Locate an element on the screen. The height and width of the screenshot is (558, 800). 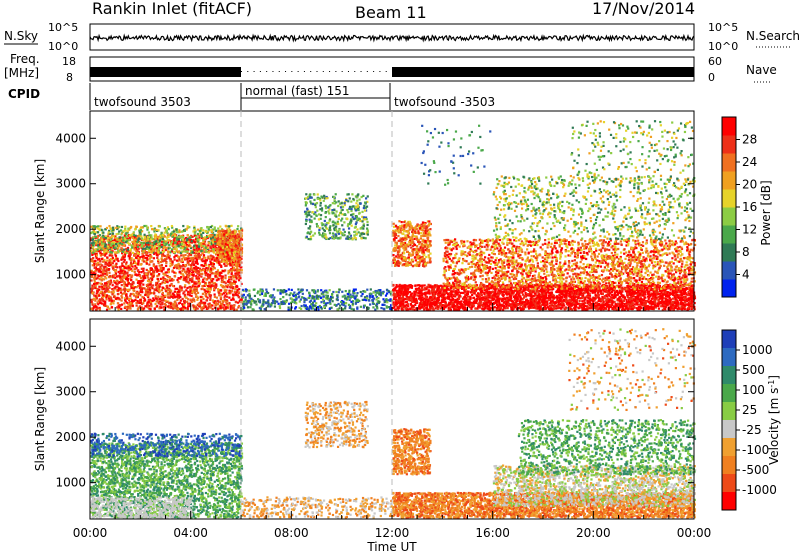
freq-label-2: [MHz] is located at coordinates (21, 73).